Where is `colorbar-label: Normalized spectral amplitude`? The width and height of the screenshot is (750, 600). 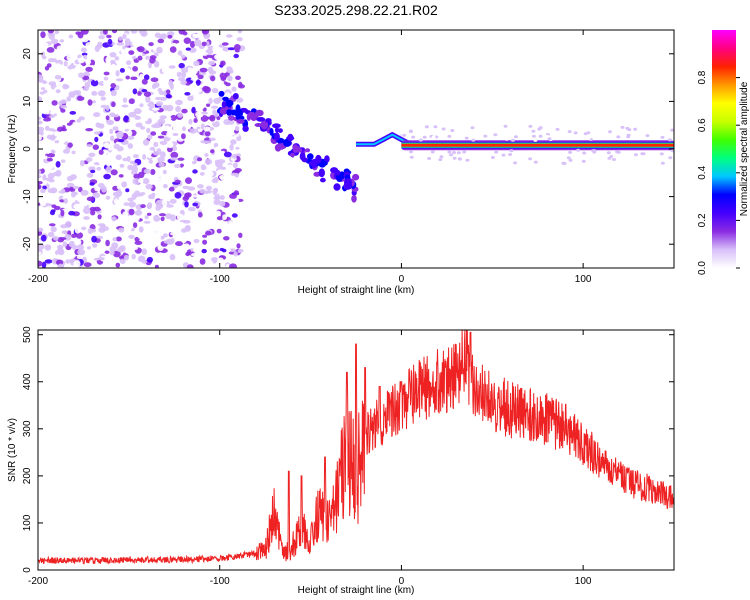
colorbar-label: Normalized spectral amplitude is located at coordinates (744, 148).